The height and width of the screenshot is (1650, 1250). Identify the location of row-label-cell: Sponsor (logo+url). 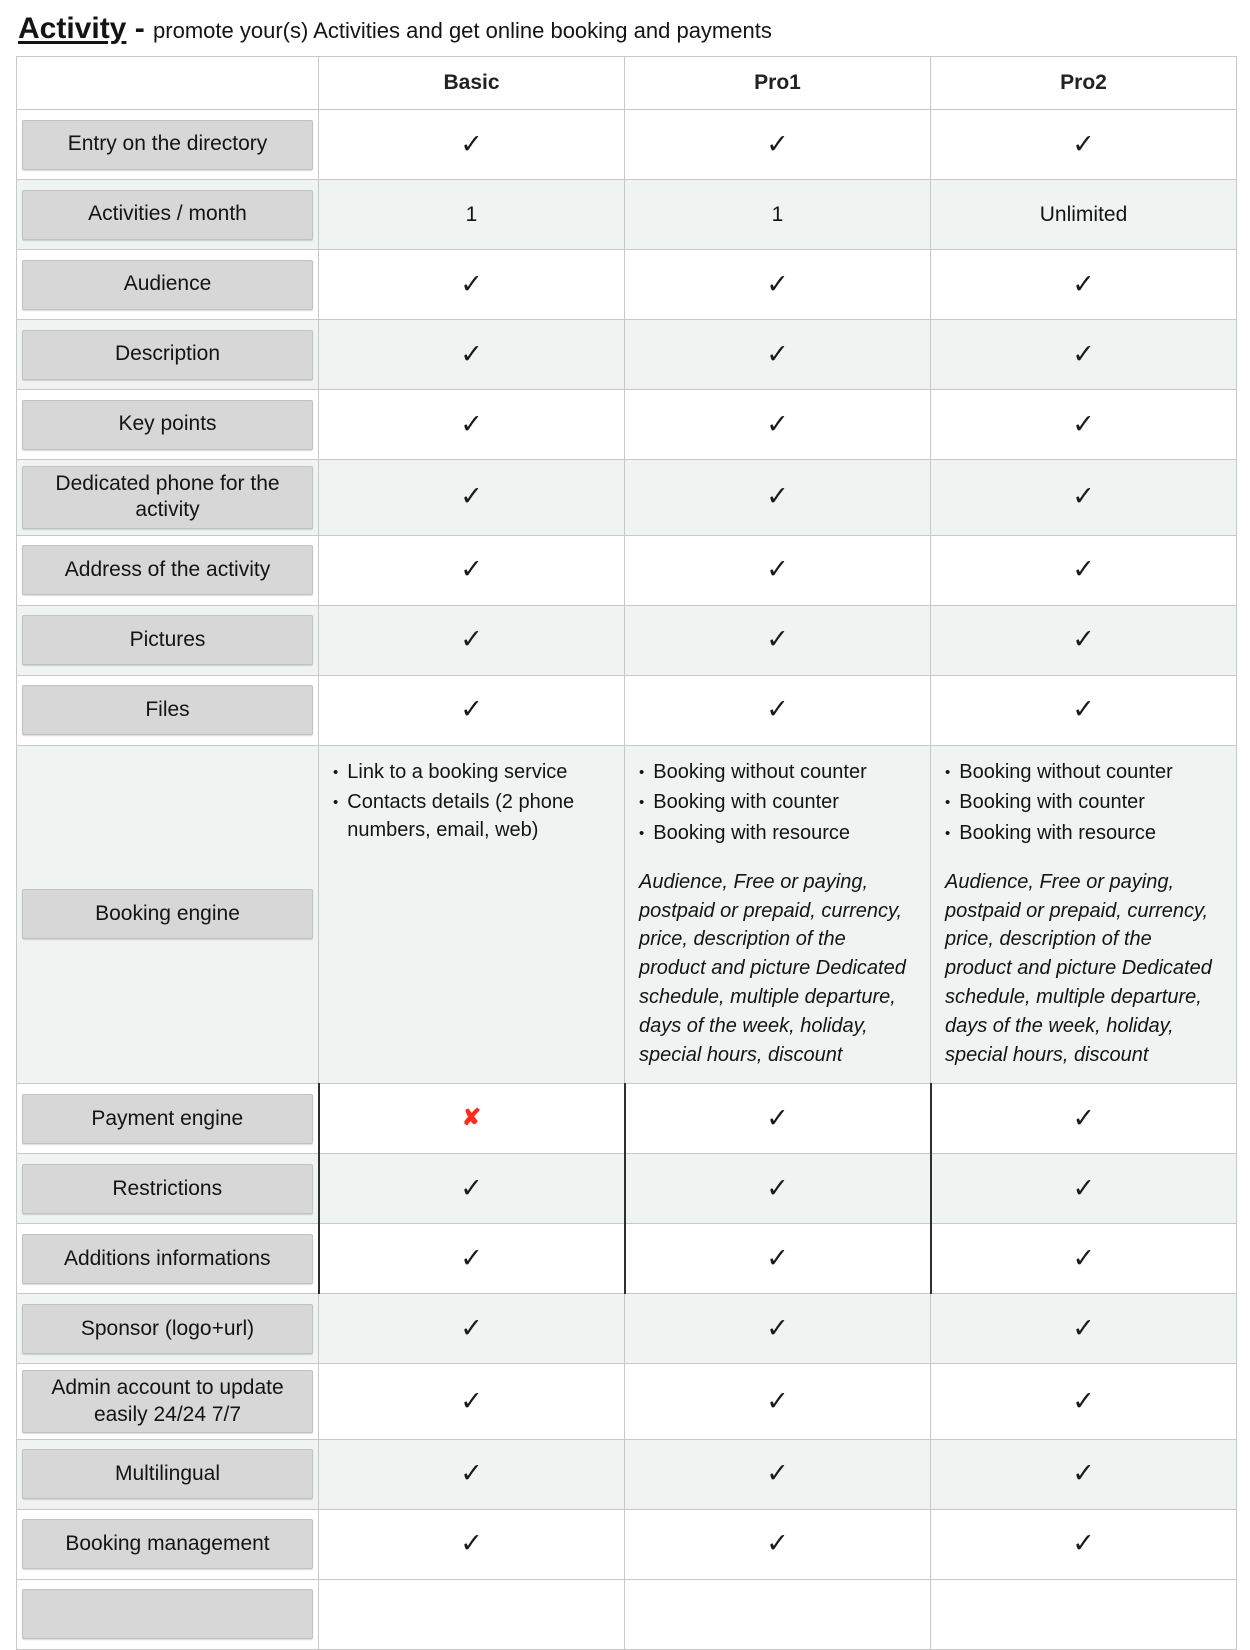
(167, 1329).